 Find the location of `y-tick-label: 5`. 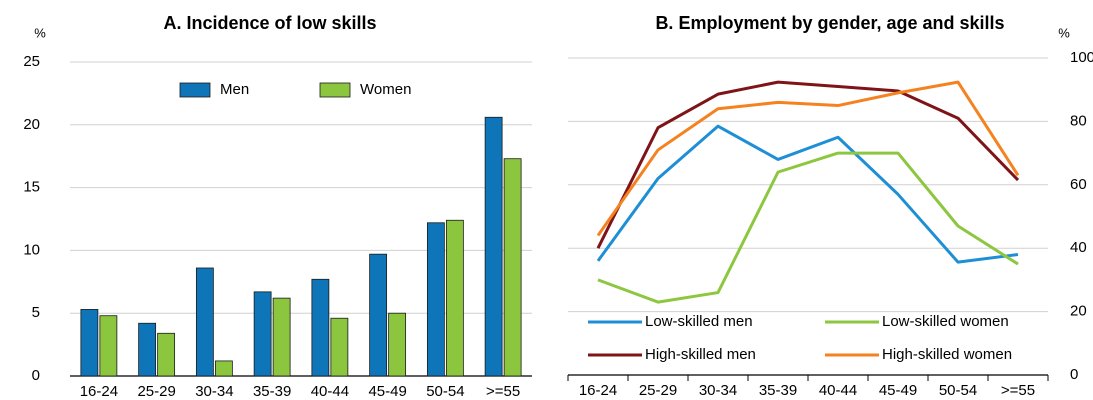

y-tick-label: 5 is located at coordinates (36, 312).